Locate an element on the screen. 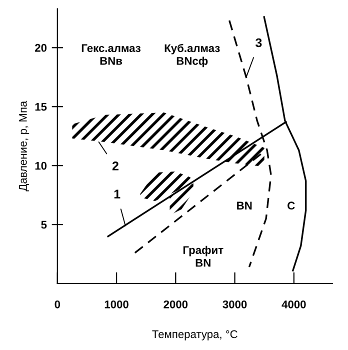 The width and height of the screenshot is (348, 350). y-tick-label: 10 is located at coordinates (41, 166).